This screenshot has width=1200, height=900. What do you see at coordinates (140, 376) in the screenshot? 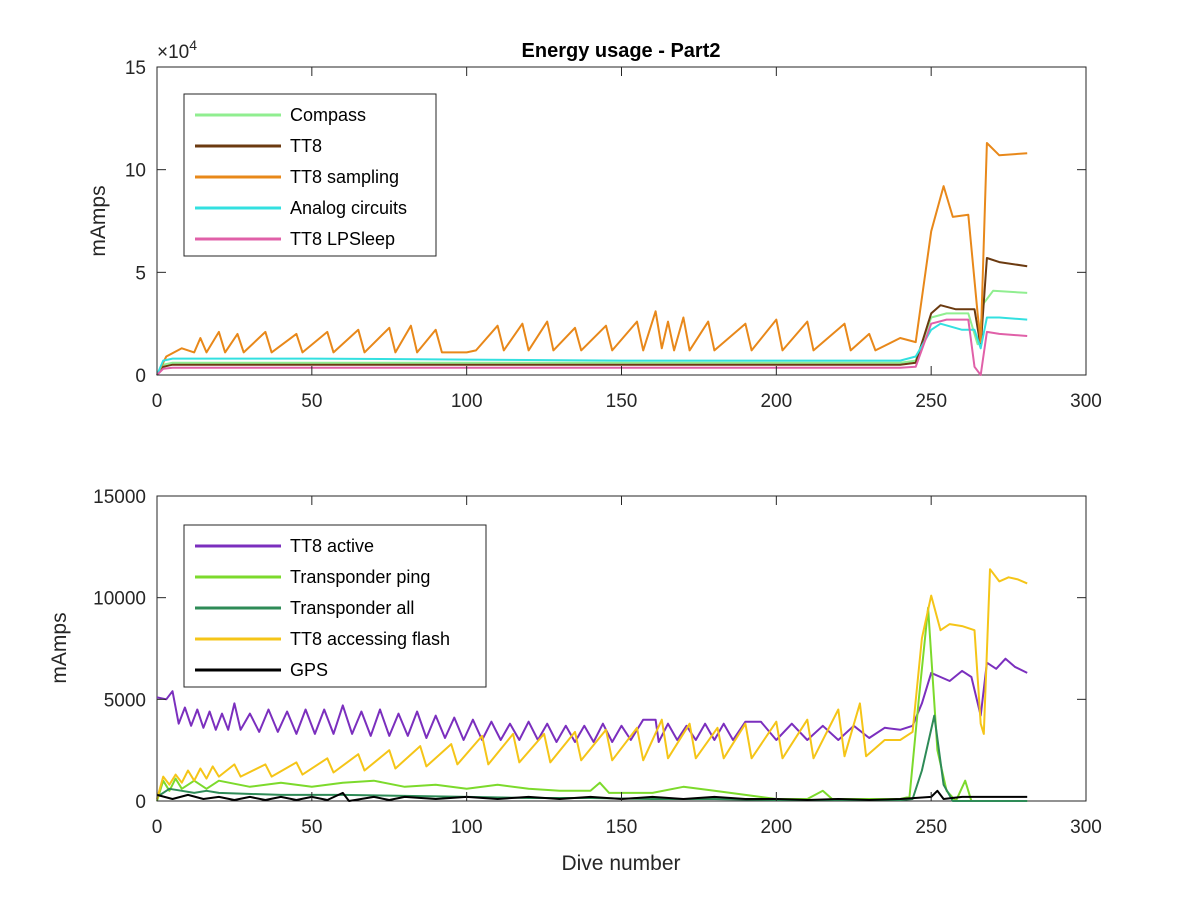
I see `top-y-tick-label: 0` at bounding box center [140, 376].